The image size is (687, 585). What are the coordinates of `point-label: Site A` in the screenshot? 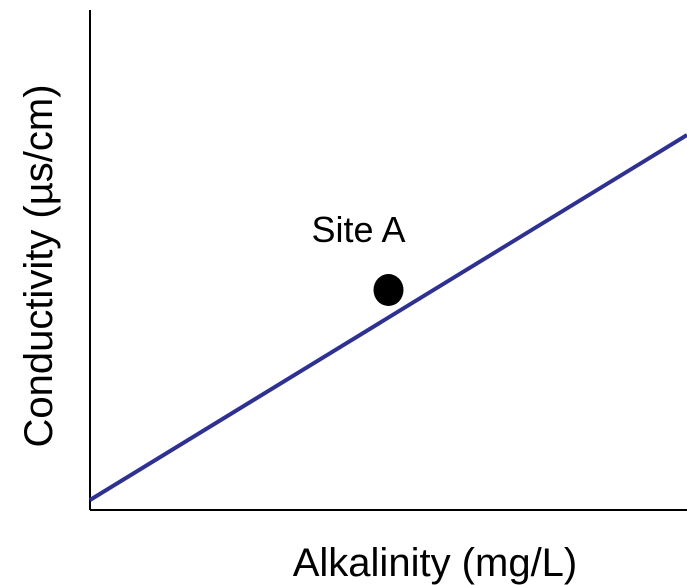 It's located at (358, 229).